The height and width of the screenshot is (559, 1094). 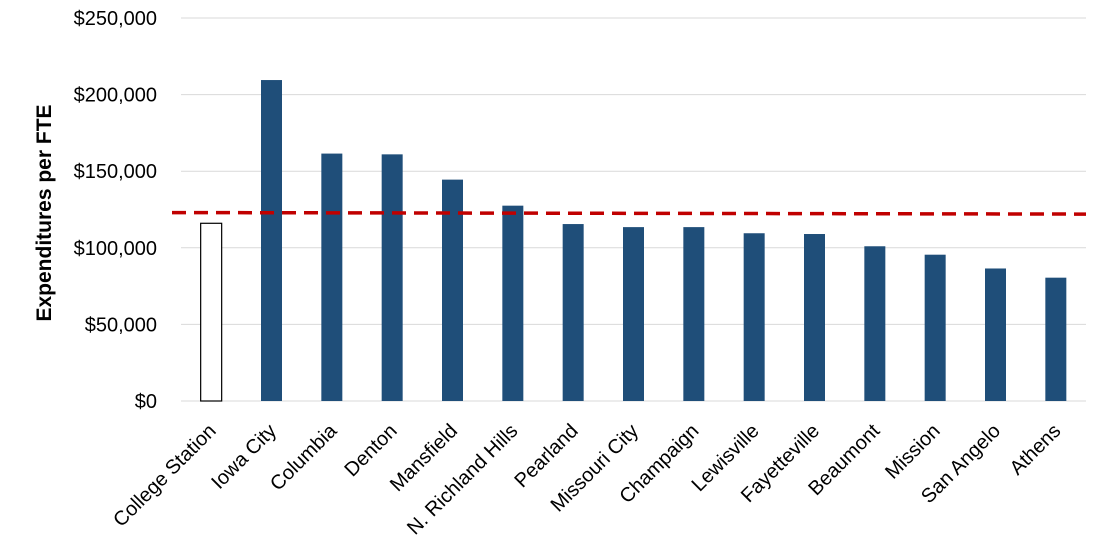 I want to click on y-tick-label: $50,000, so click(x=121, y=325).